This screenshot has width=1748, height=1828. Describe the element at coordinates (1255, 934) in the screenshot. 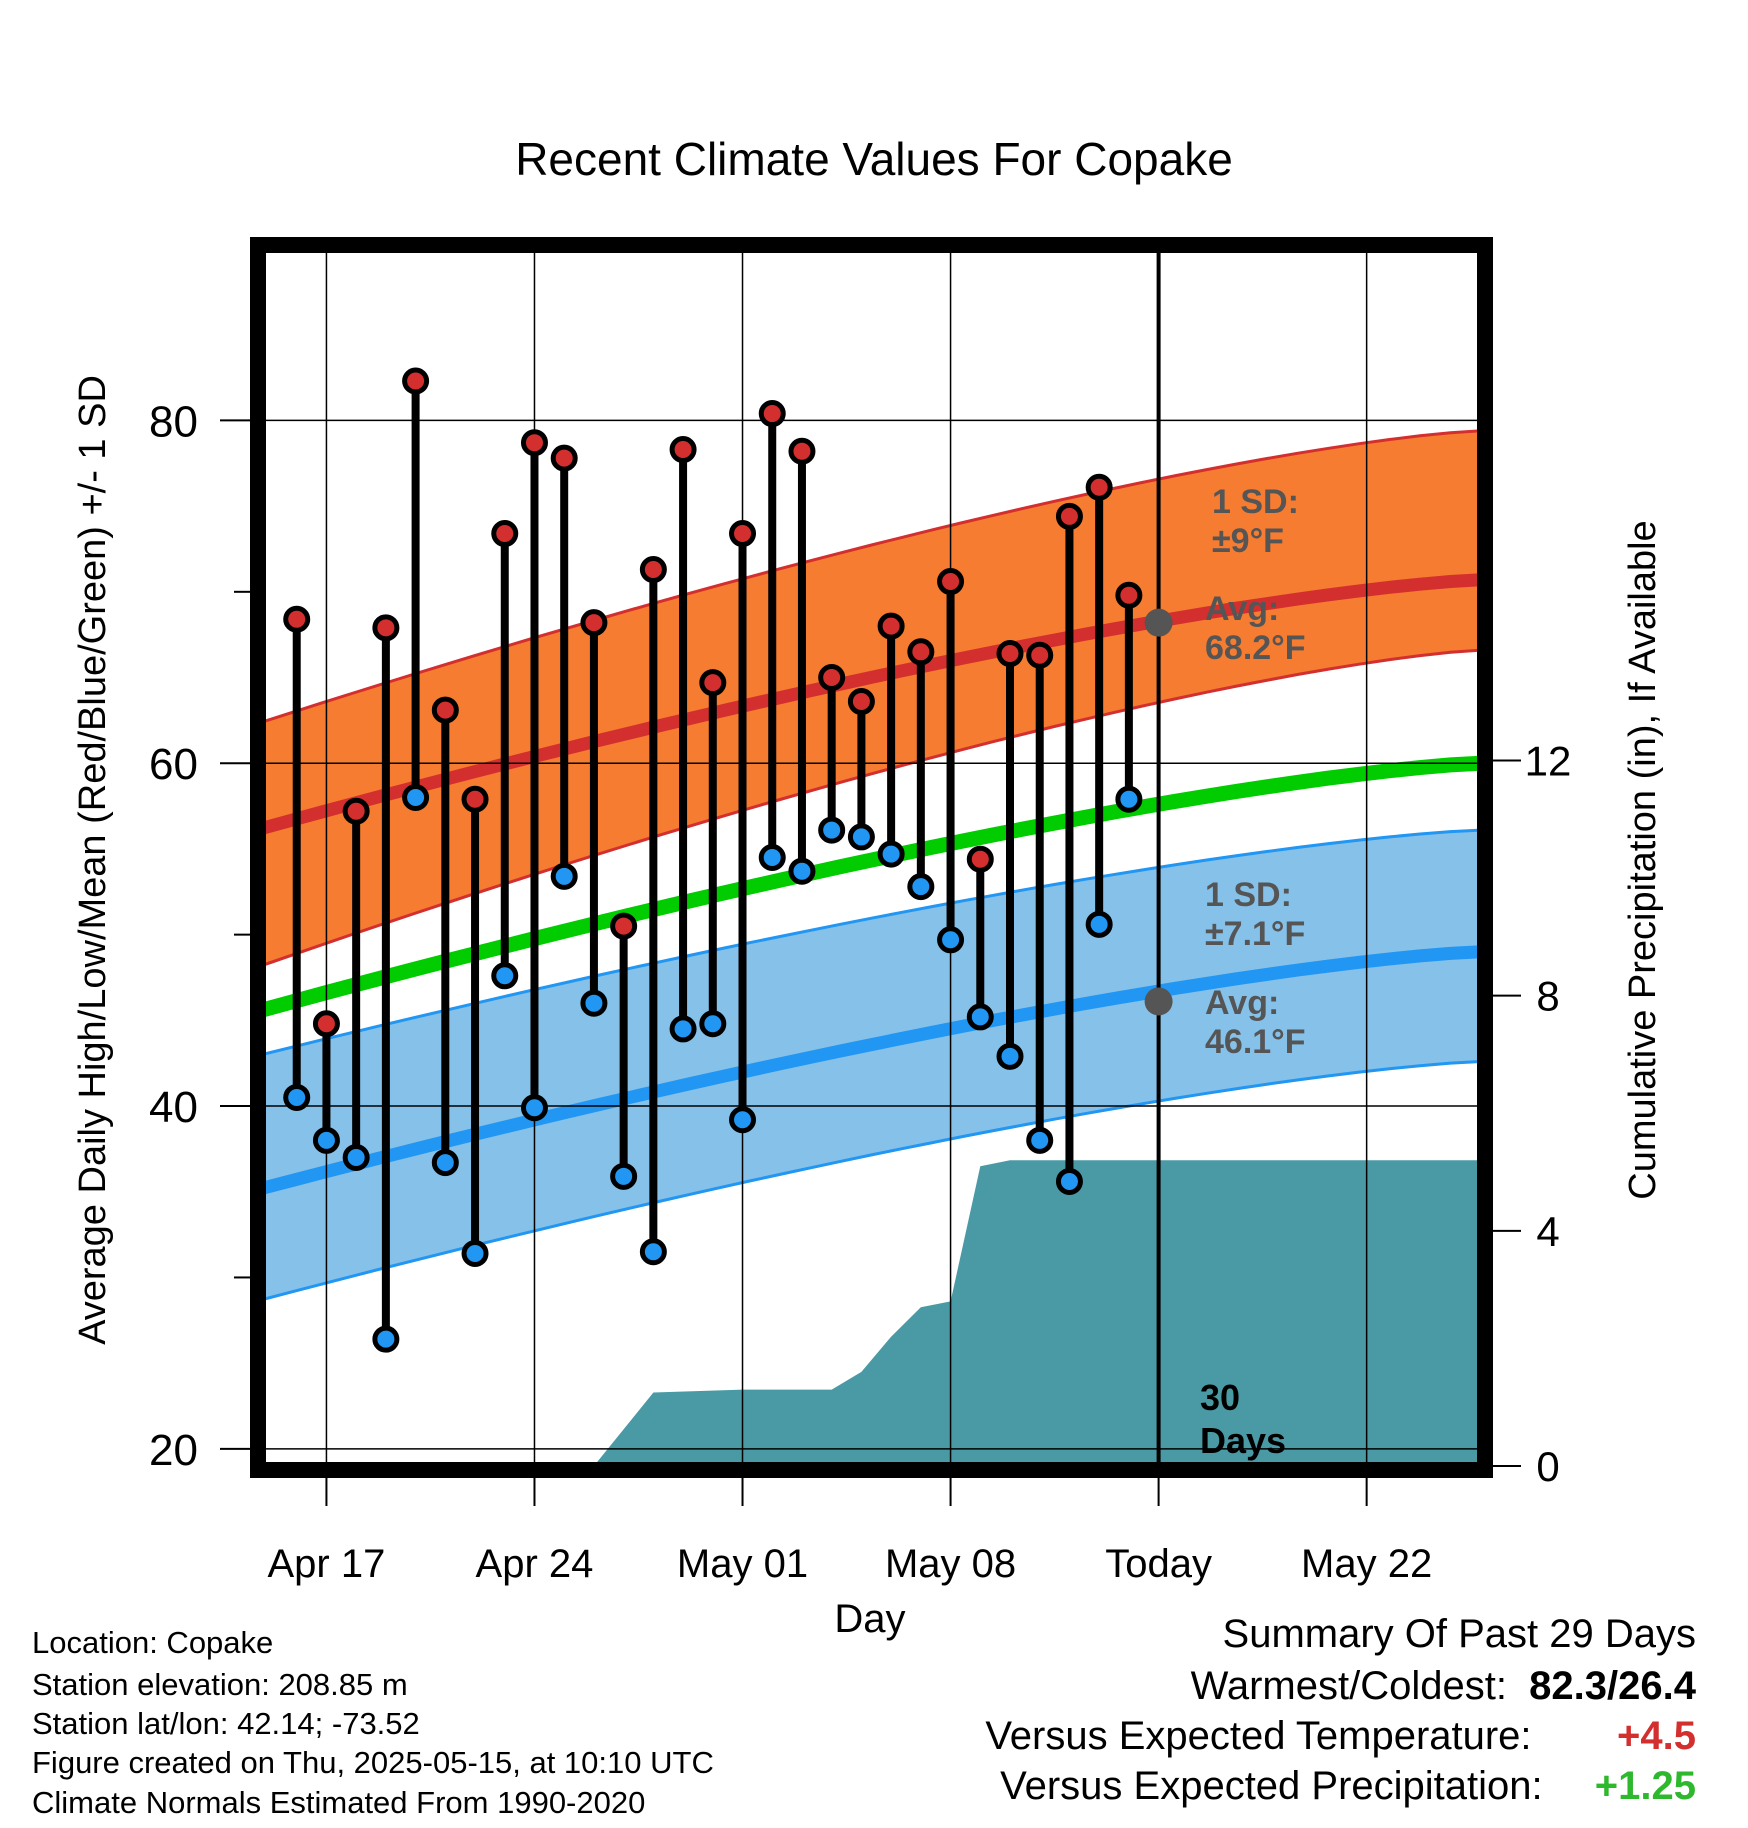

I see `low-sd-value: ±7.1°F` at that location.